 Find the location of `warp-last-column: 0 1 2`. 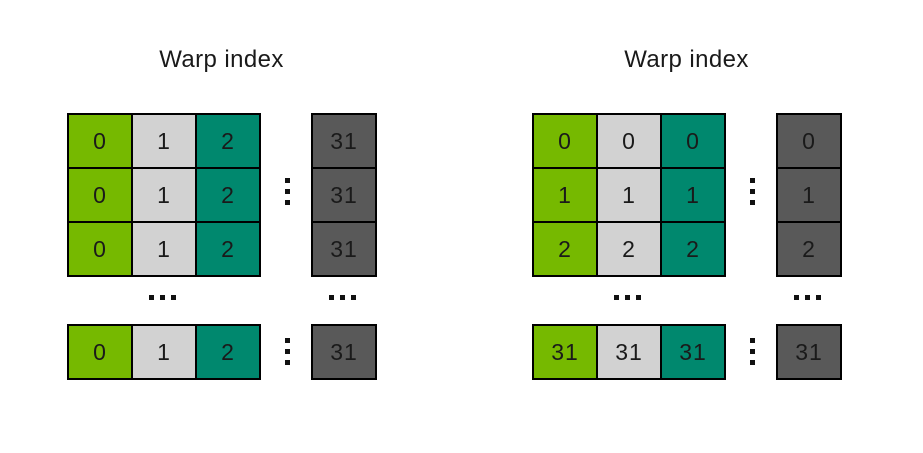

warp-last-column: 0 1 2 is located at coordinates (809, 195).